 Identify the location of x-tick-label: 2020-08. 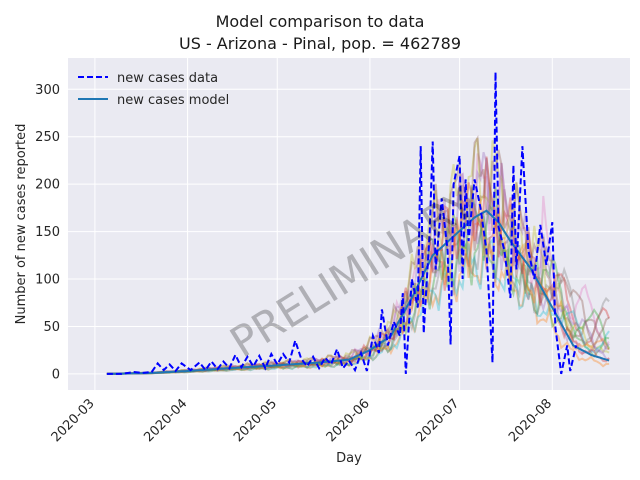
(530, 420).